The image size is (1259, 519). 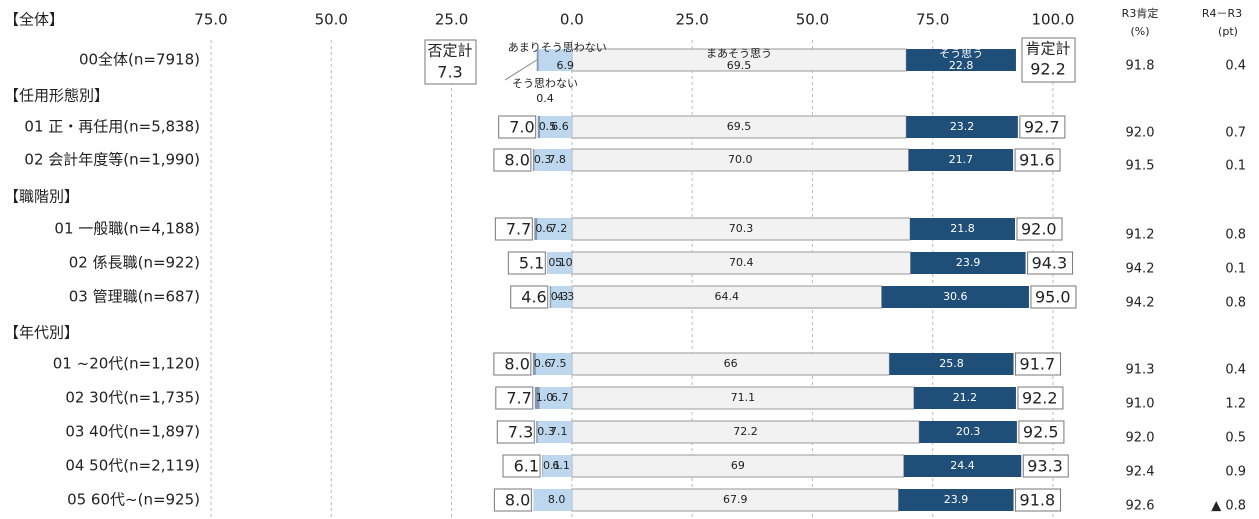 I want to click on total-value: 92.0, so click(x=1039, y=229).